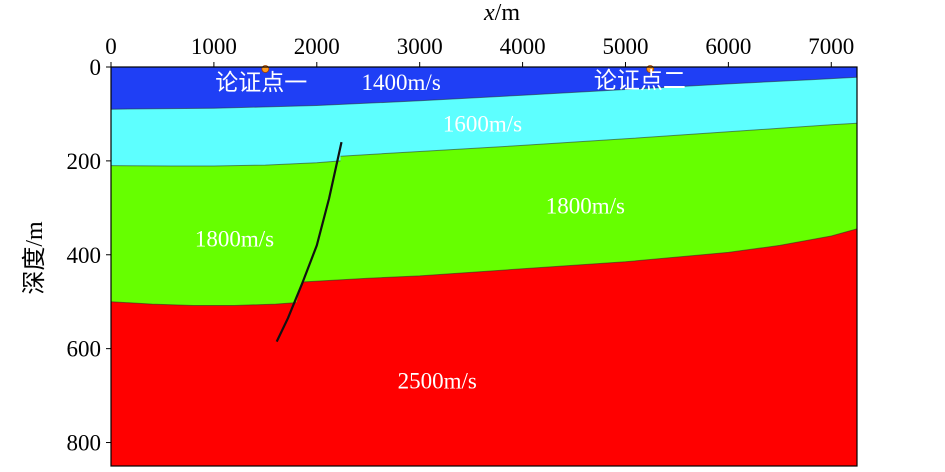 This screenshot has height=472, width=945. What do you see at coordinates (84, 255) in the screenshot?
I see `y-tick-label: 400` at bounding box center [84, 255].